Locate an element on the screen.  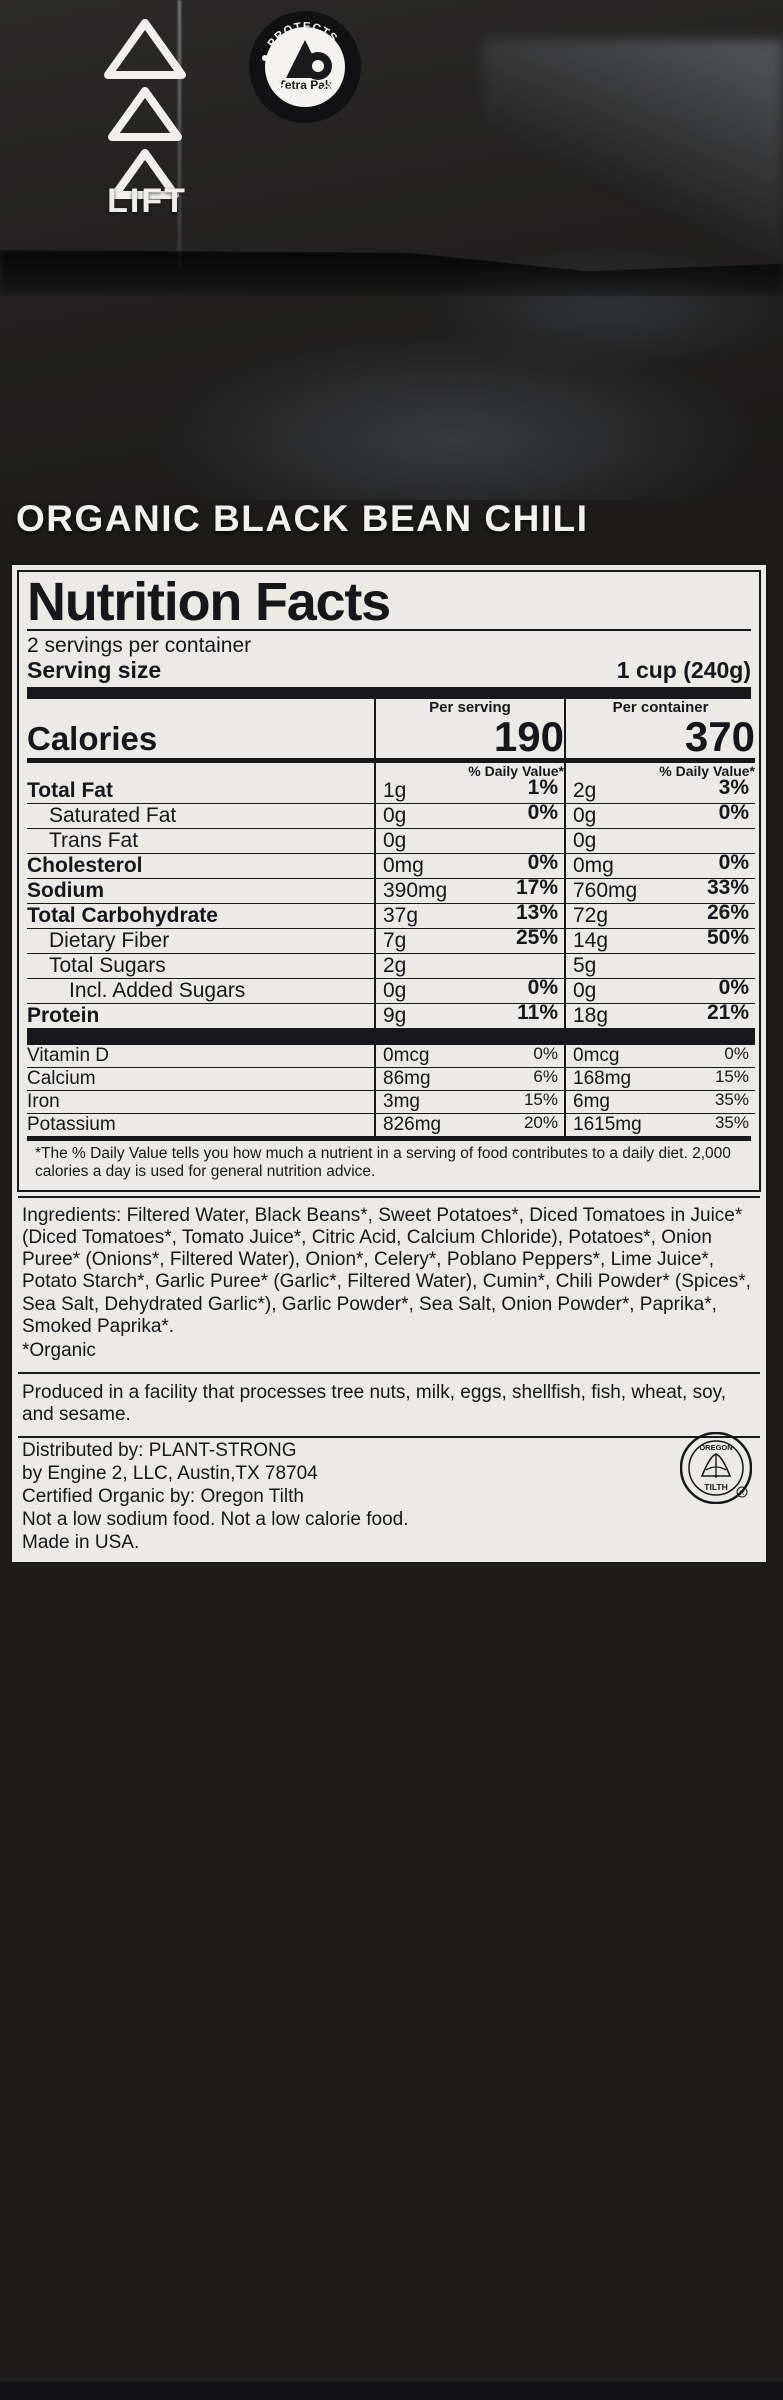
dv-header-row: % Daily Value* % Daily Value* is located at coordinates (391, 770).